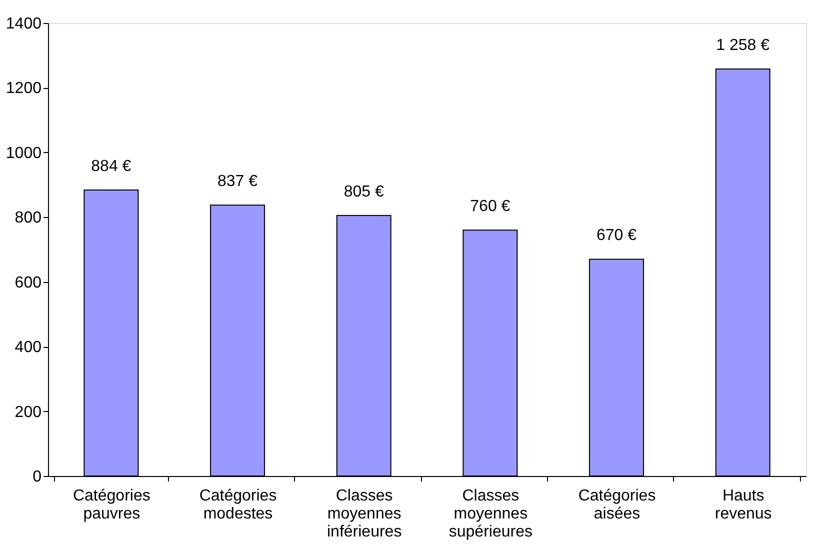 The height and width of the screenshot is (544, 816). Describe the element at coordinates (24, 153) in the screenshot. I see `y-tick-label: 1000` at that location.